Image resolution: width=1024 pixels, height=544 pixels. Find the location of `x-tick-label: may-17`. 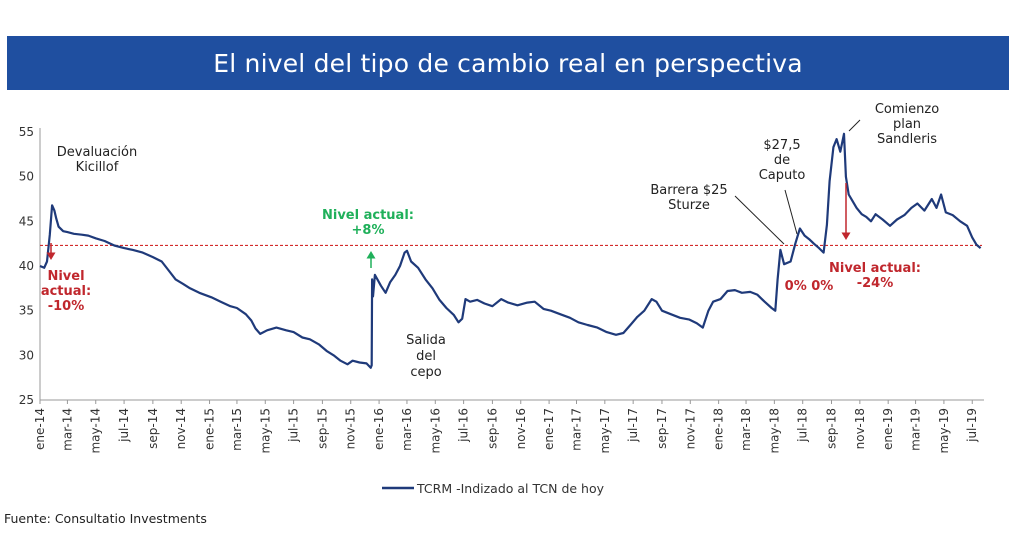

x-tick-label: may-17 is located at coordinates (605, 431).